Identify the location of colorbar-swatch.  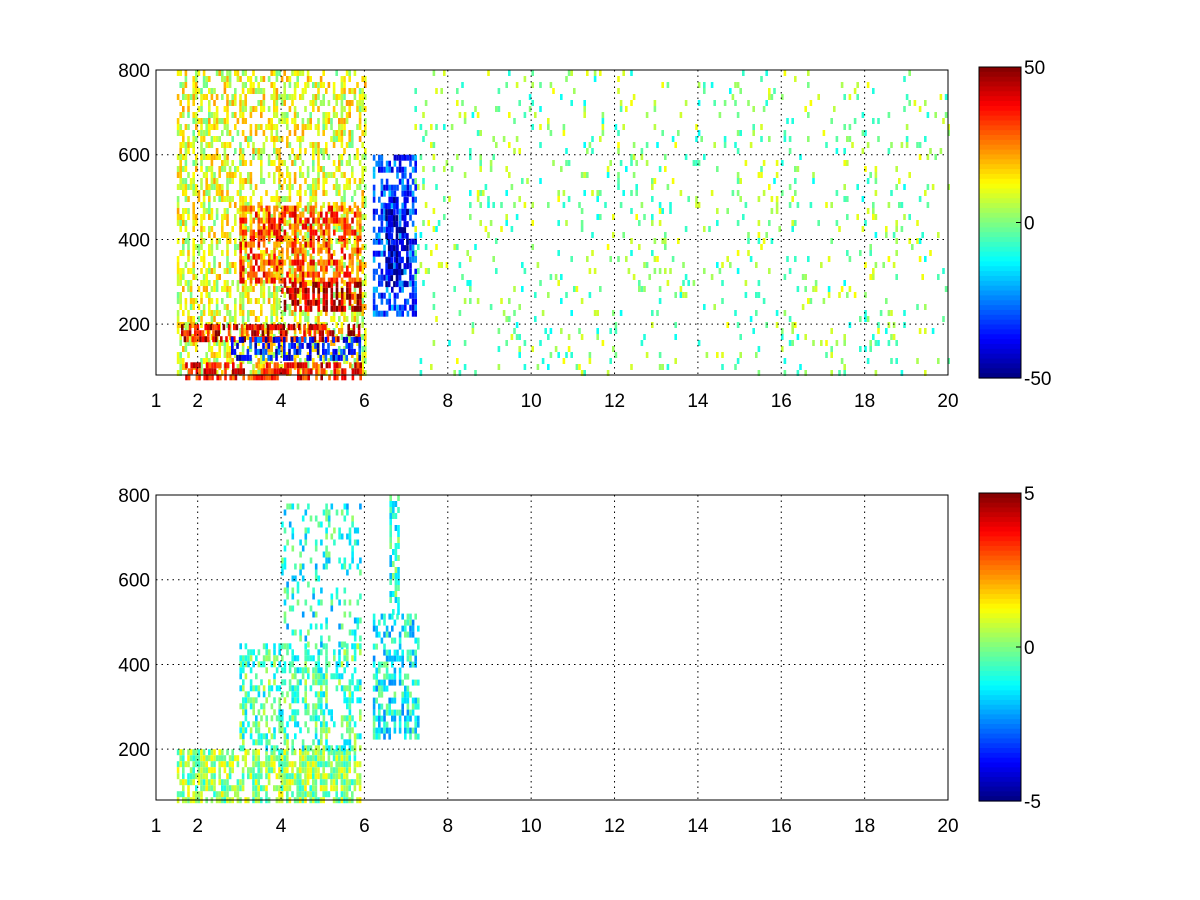
(1000, 298).